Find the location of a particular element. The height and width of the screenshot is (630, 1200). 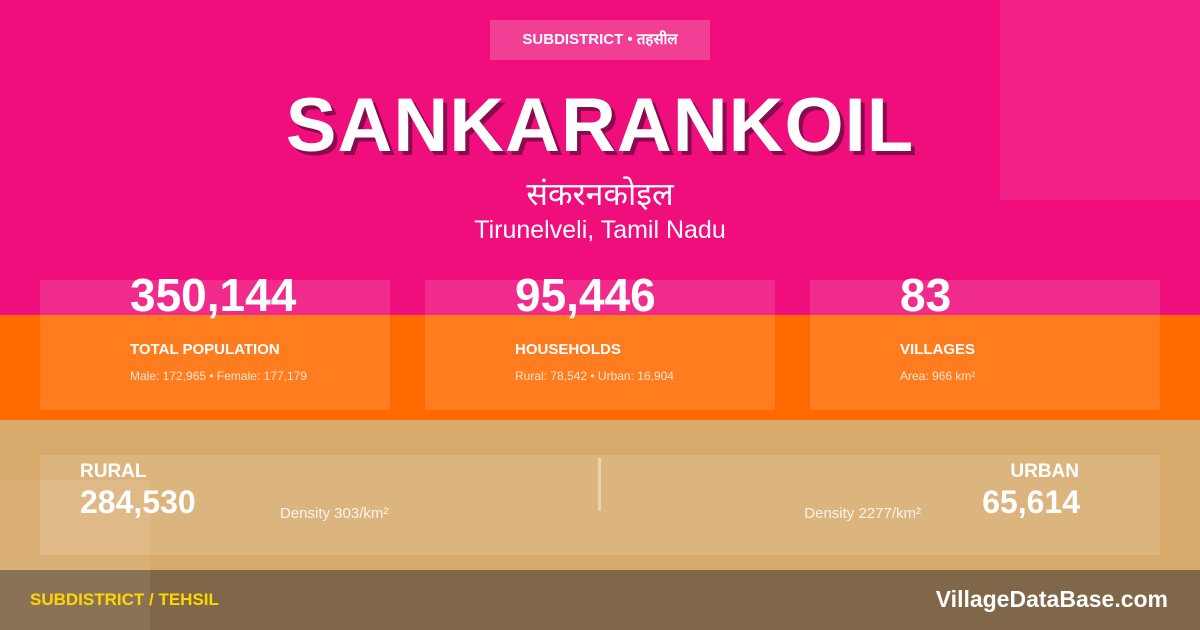

stat-label: HOUSEHOLDS is located at coordinates (568, 349).